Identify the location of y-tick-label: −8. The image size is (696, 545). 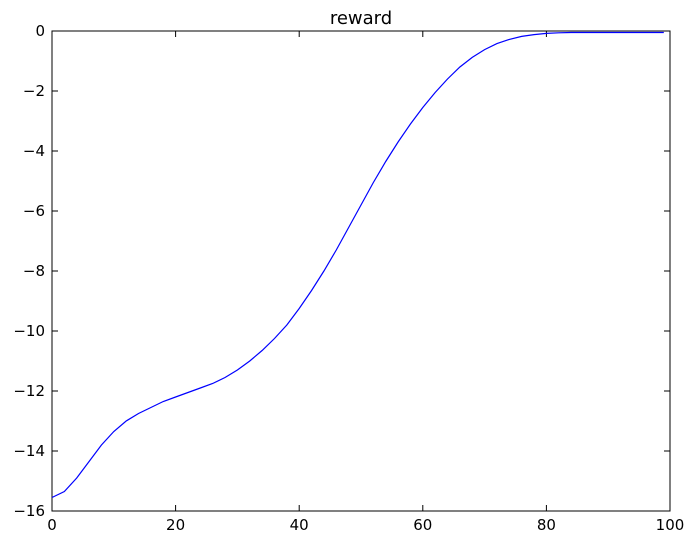
(34, 271).